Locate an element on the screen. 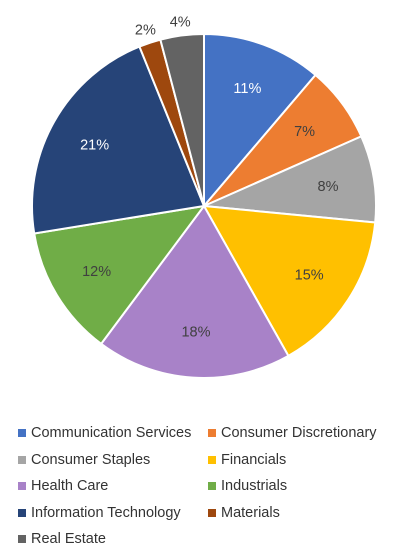 The height and width of the screenshot is (553, 393). legend-item-financials: Financials is located at coordinates (247, 459).